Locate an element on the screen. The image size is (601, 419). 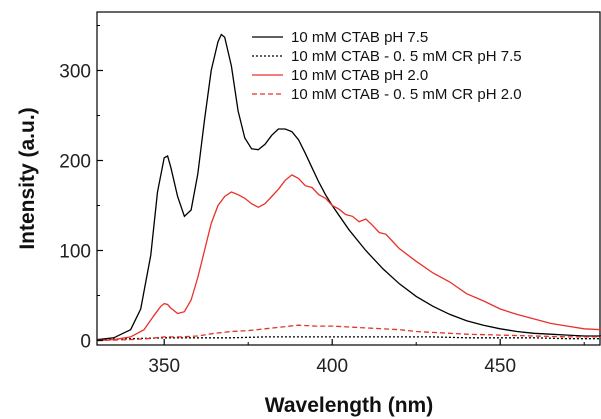
legend-label-4: 10 mM CTAB - 0. 5 mM CR pH 2.0 is located at coordinates (406, 94).